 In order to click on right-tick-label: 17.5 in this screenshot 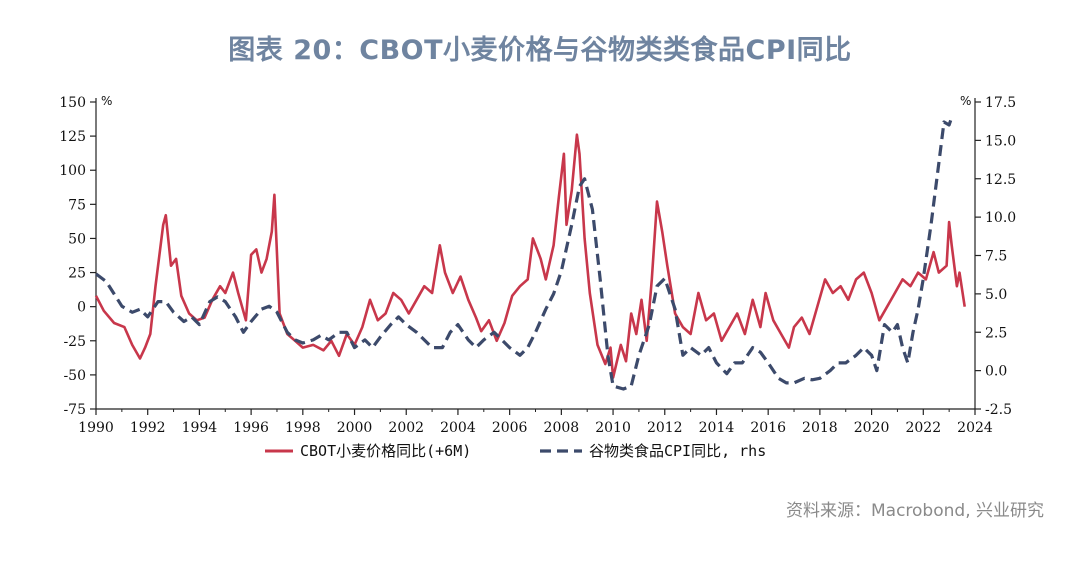, I will do `click(1000, 103)`.